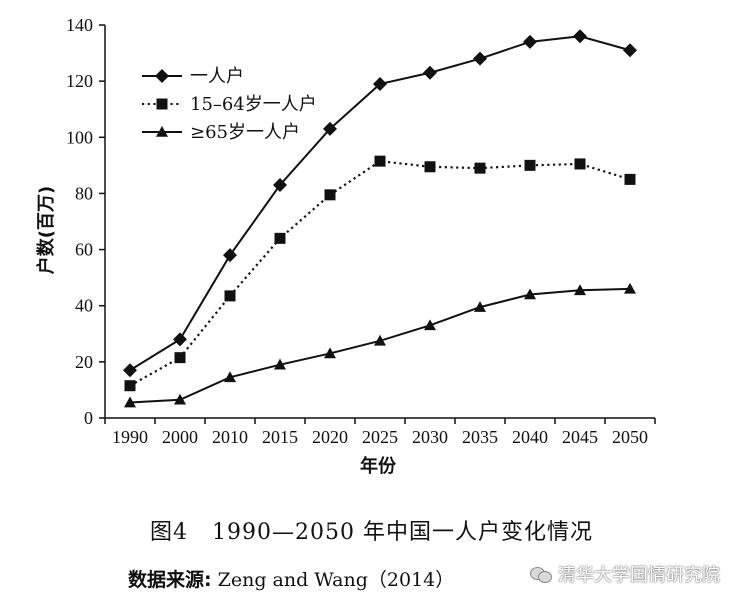 The width and height of the screenshot is (743, 605). I want to click on x-tick-label: 2010, so click(230, 437).